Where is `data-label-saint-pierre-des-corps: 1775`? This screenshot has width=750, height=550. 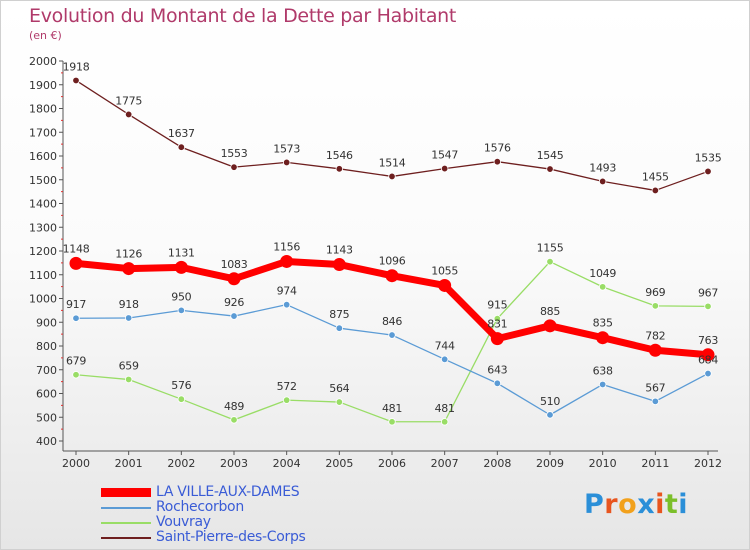
data-label-saint-pierre-des-corps: 1775 is located at coordinates (128, 100).